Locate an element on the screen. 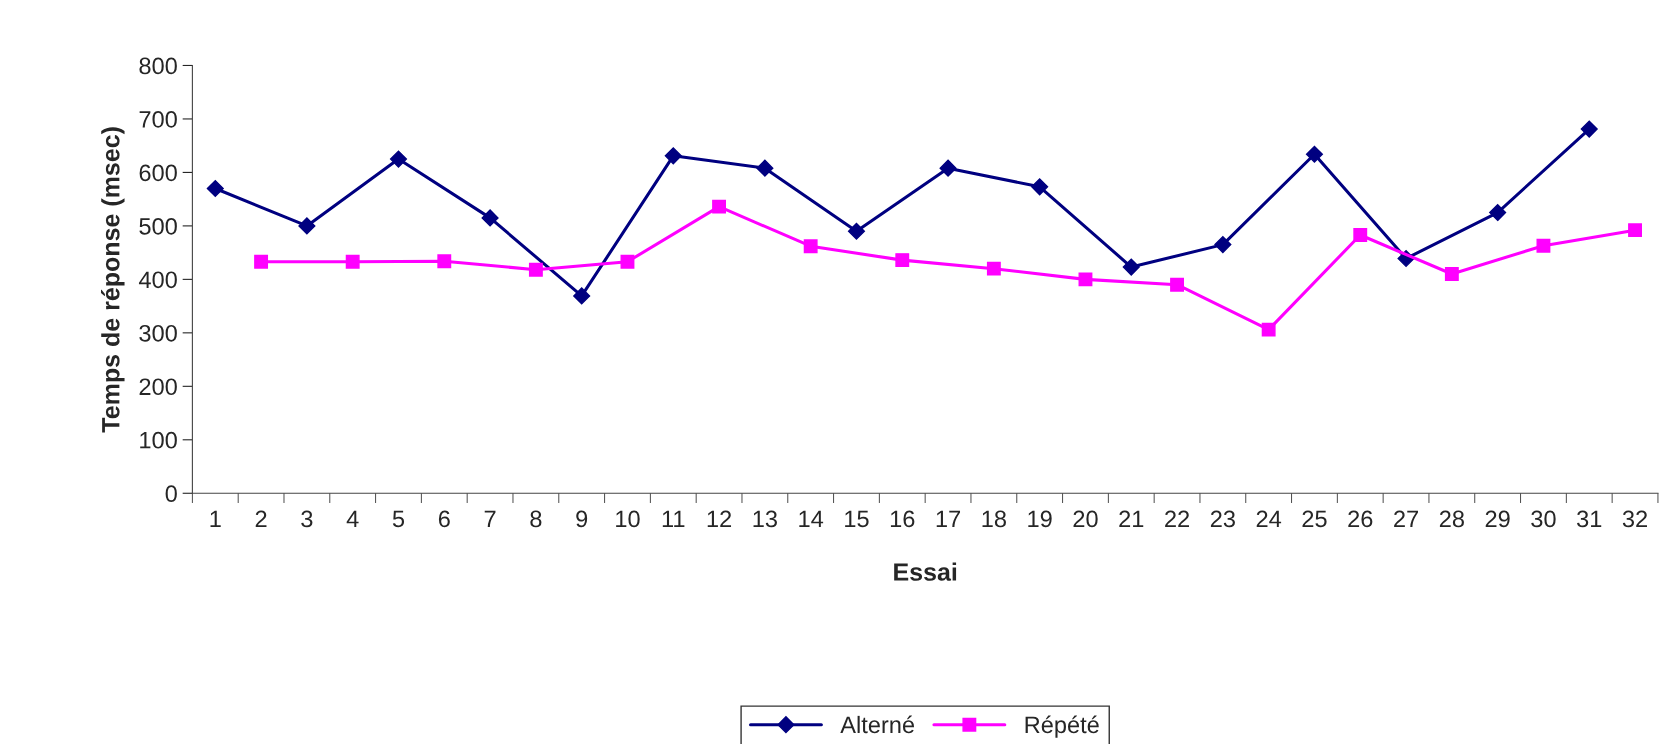 The width and height of the screenshot is (1673, 744). x-tick-label: 3 is located at coordinates (307, 519).